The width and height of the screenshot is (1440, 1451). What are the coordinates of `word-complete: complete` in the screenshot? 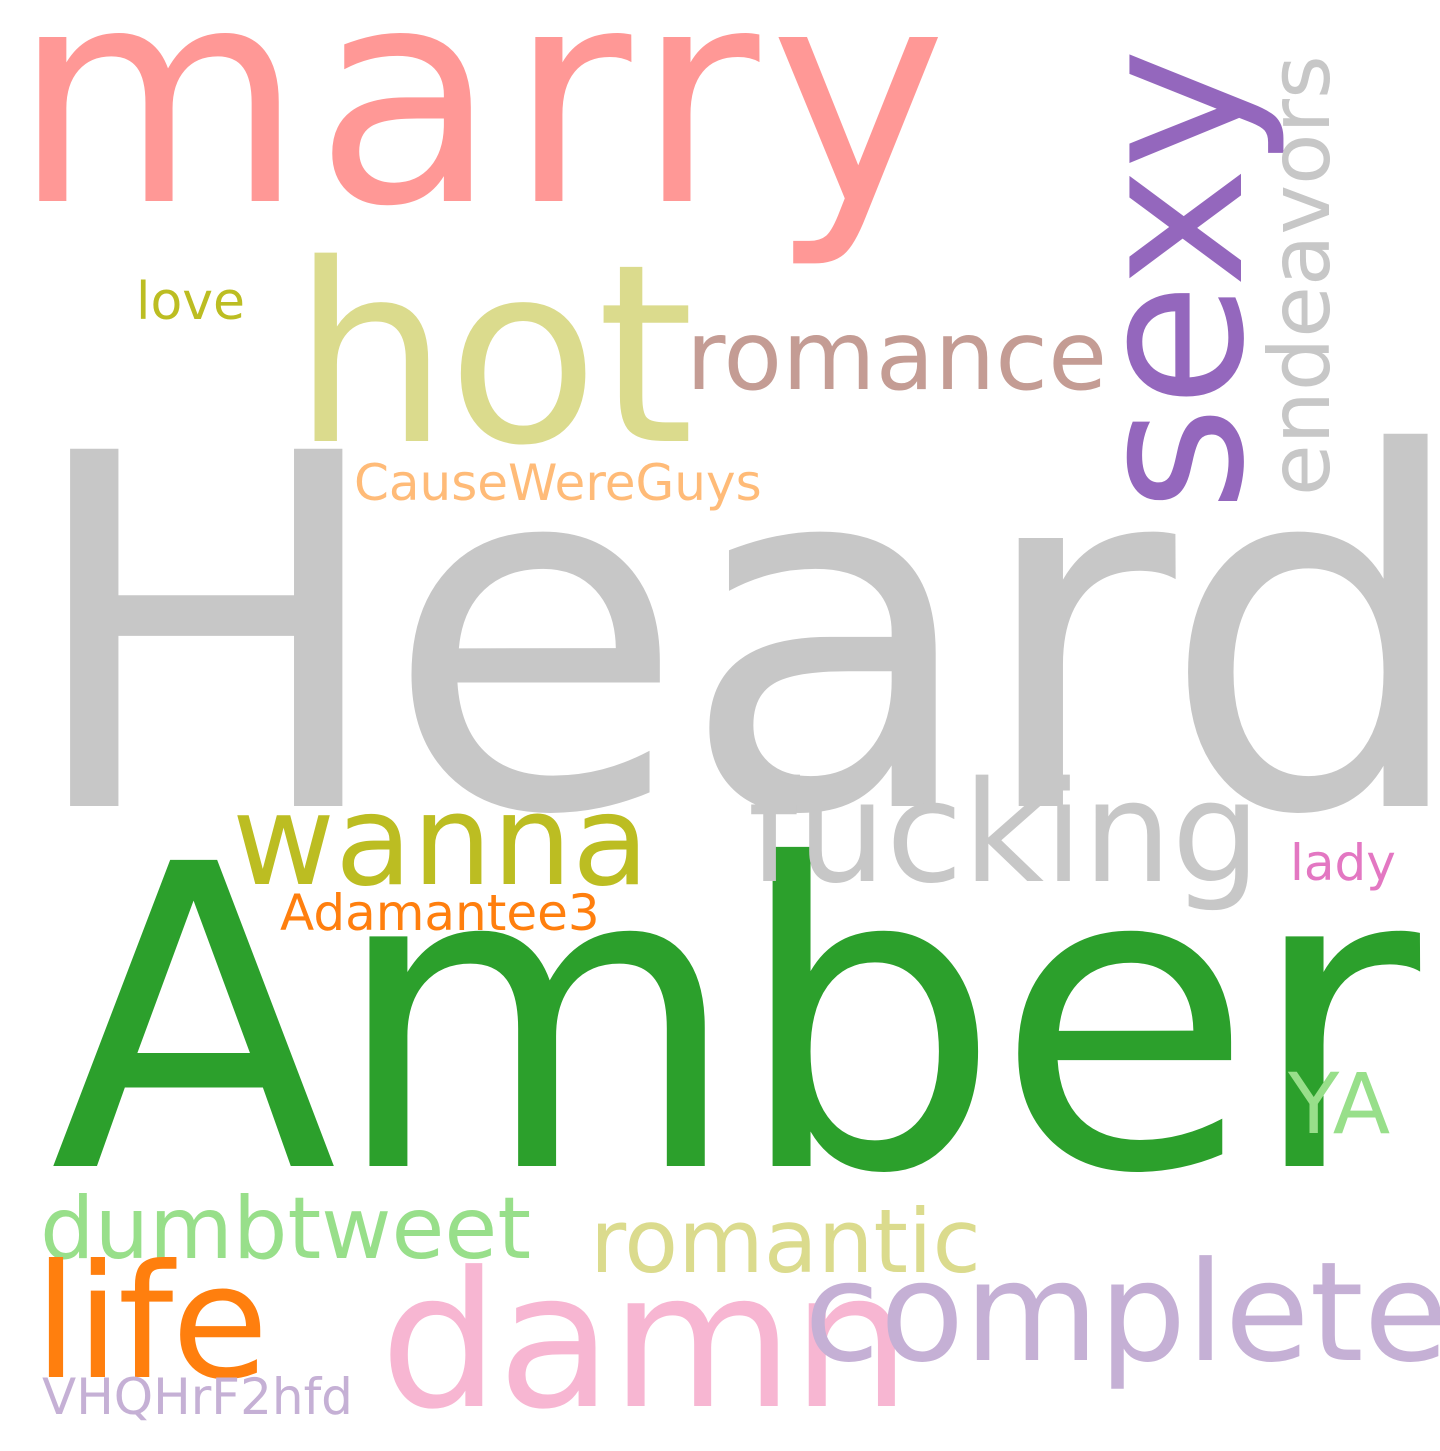 It's located at (1122, 1312).